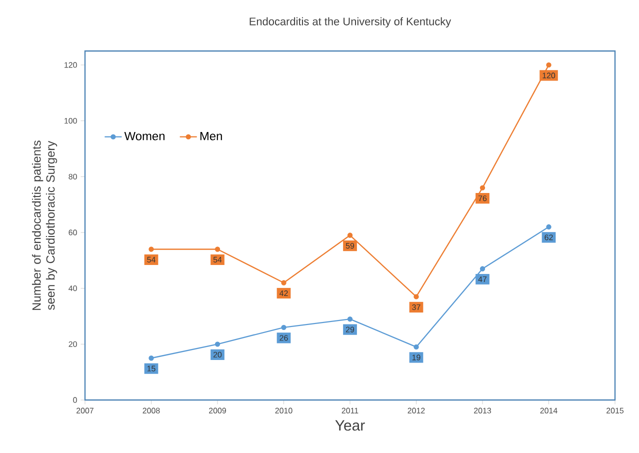 The image size is (639, 453). What do you see at coordinates (45, 225) in the screenshot?
I see `y-axis-title: Number of endocarditis patients seen by Cardiothoracic Surgery` at bounding box center [45, 225].